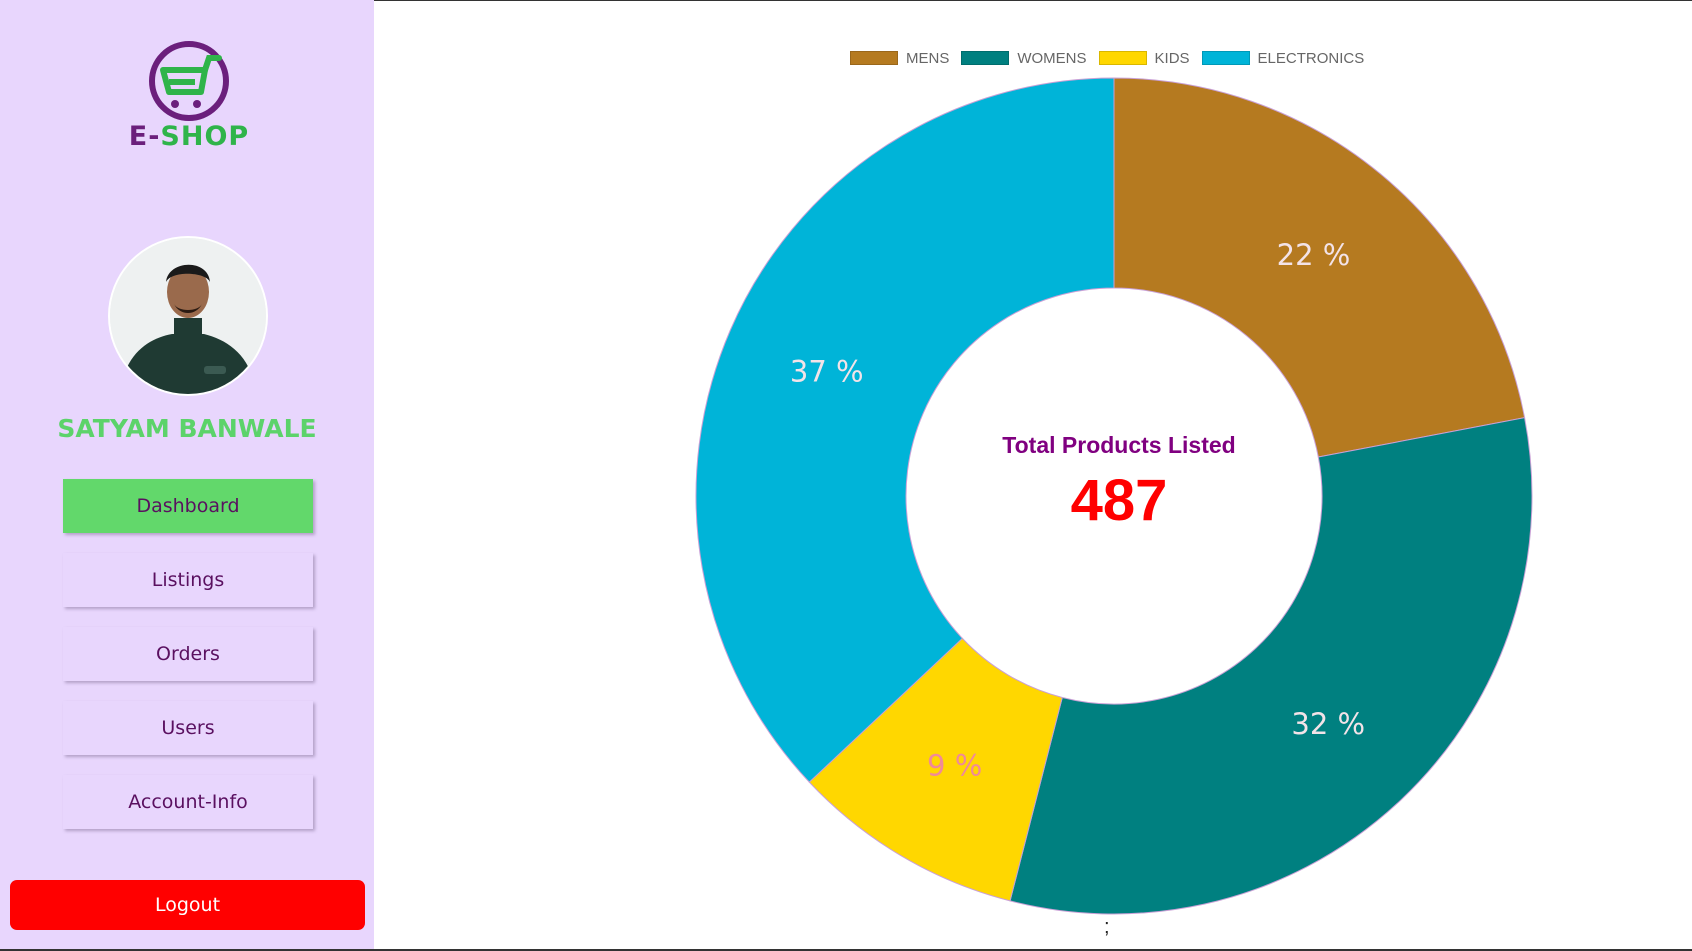 The height and width of the screenshot is (951, 1692). Describe the element at coordinates (874, 58) in the screenshot. I see `legend-swatch-mens` at that location.